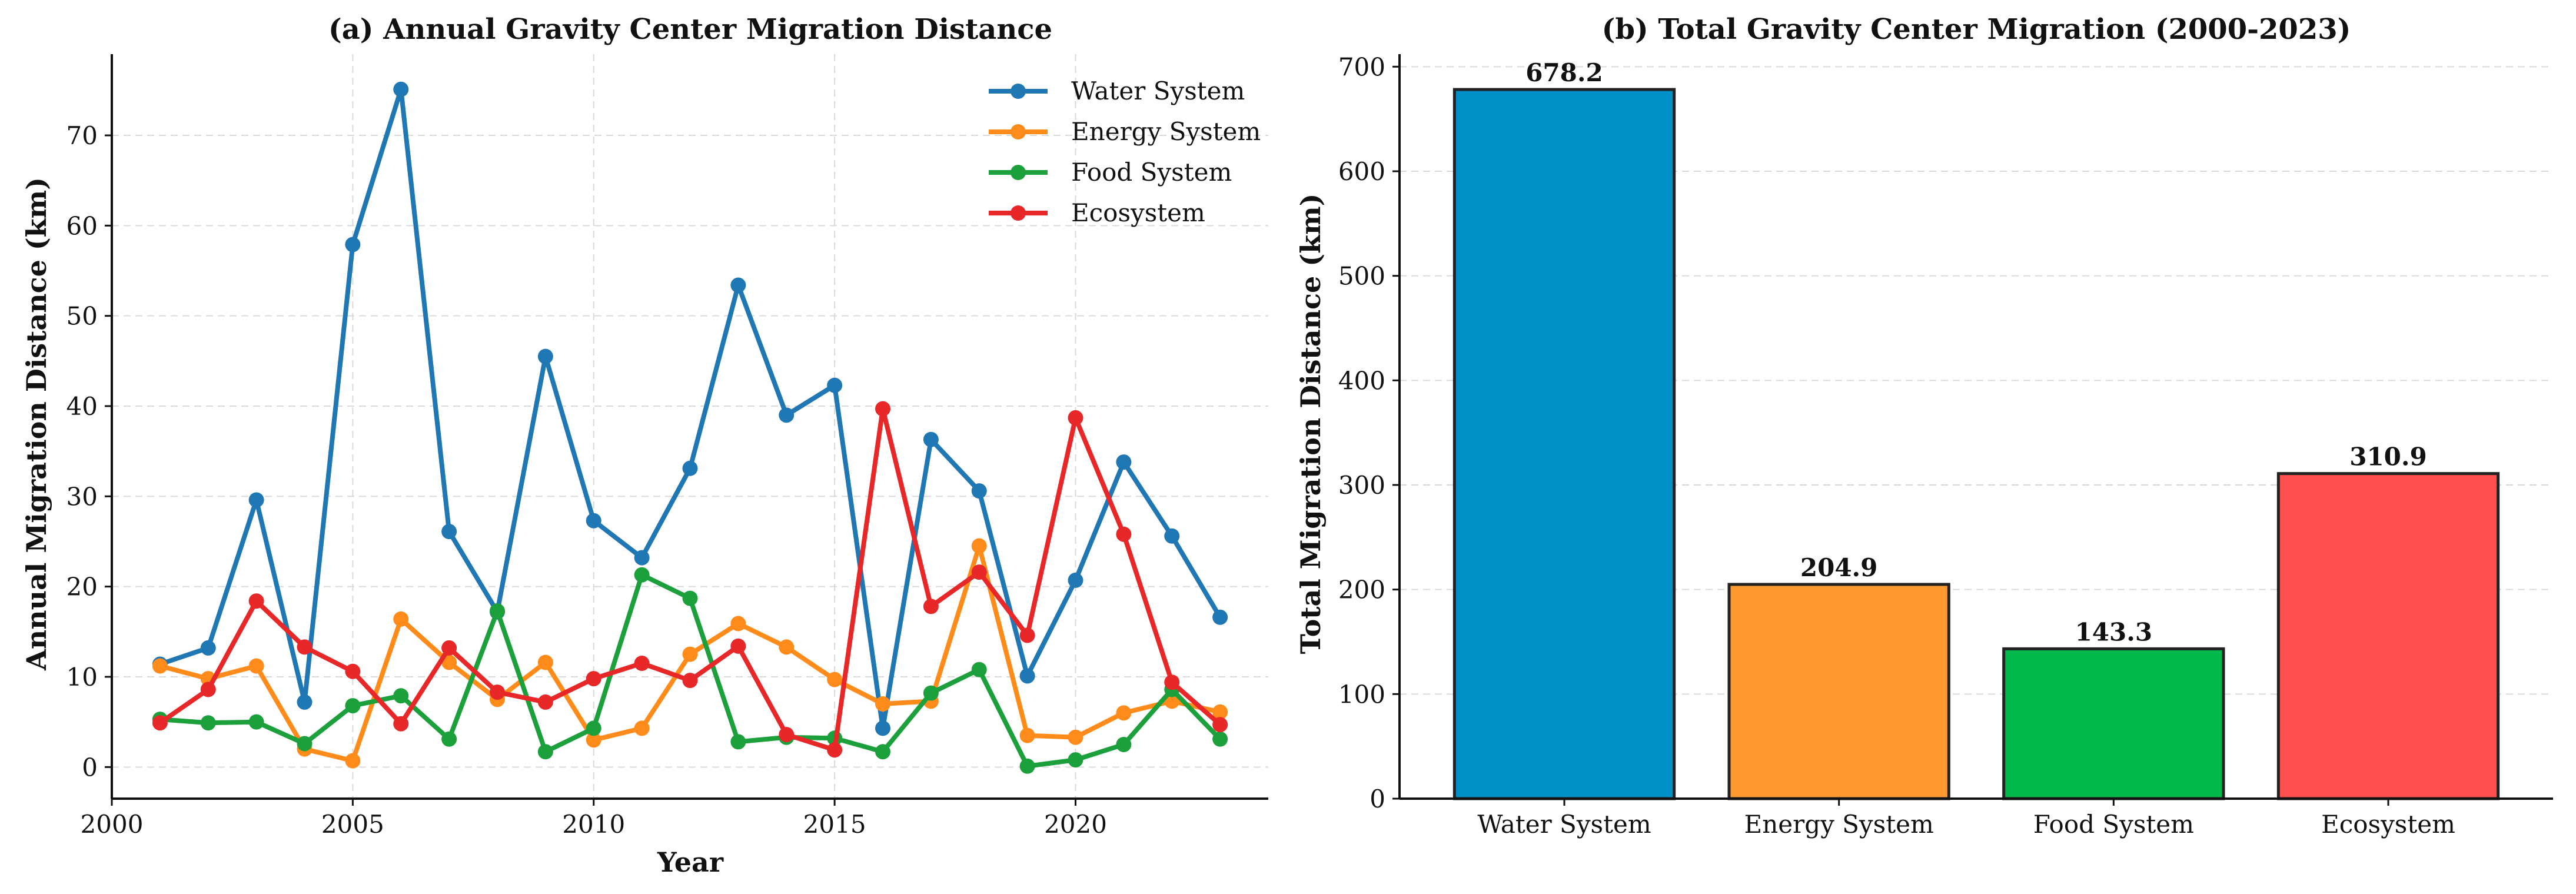  What do you see at coordinates (593, 824) in the screenshot?
I see `line-chart-x-tick-label: 2010` at bounding box center [593, 824].